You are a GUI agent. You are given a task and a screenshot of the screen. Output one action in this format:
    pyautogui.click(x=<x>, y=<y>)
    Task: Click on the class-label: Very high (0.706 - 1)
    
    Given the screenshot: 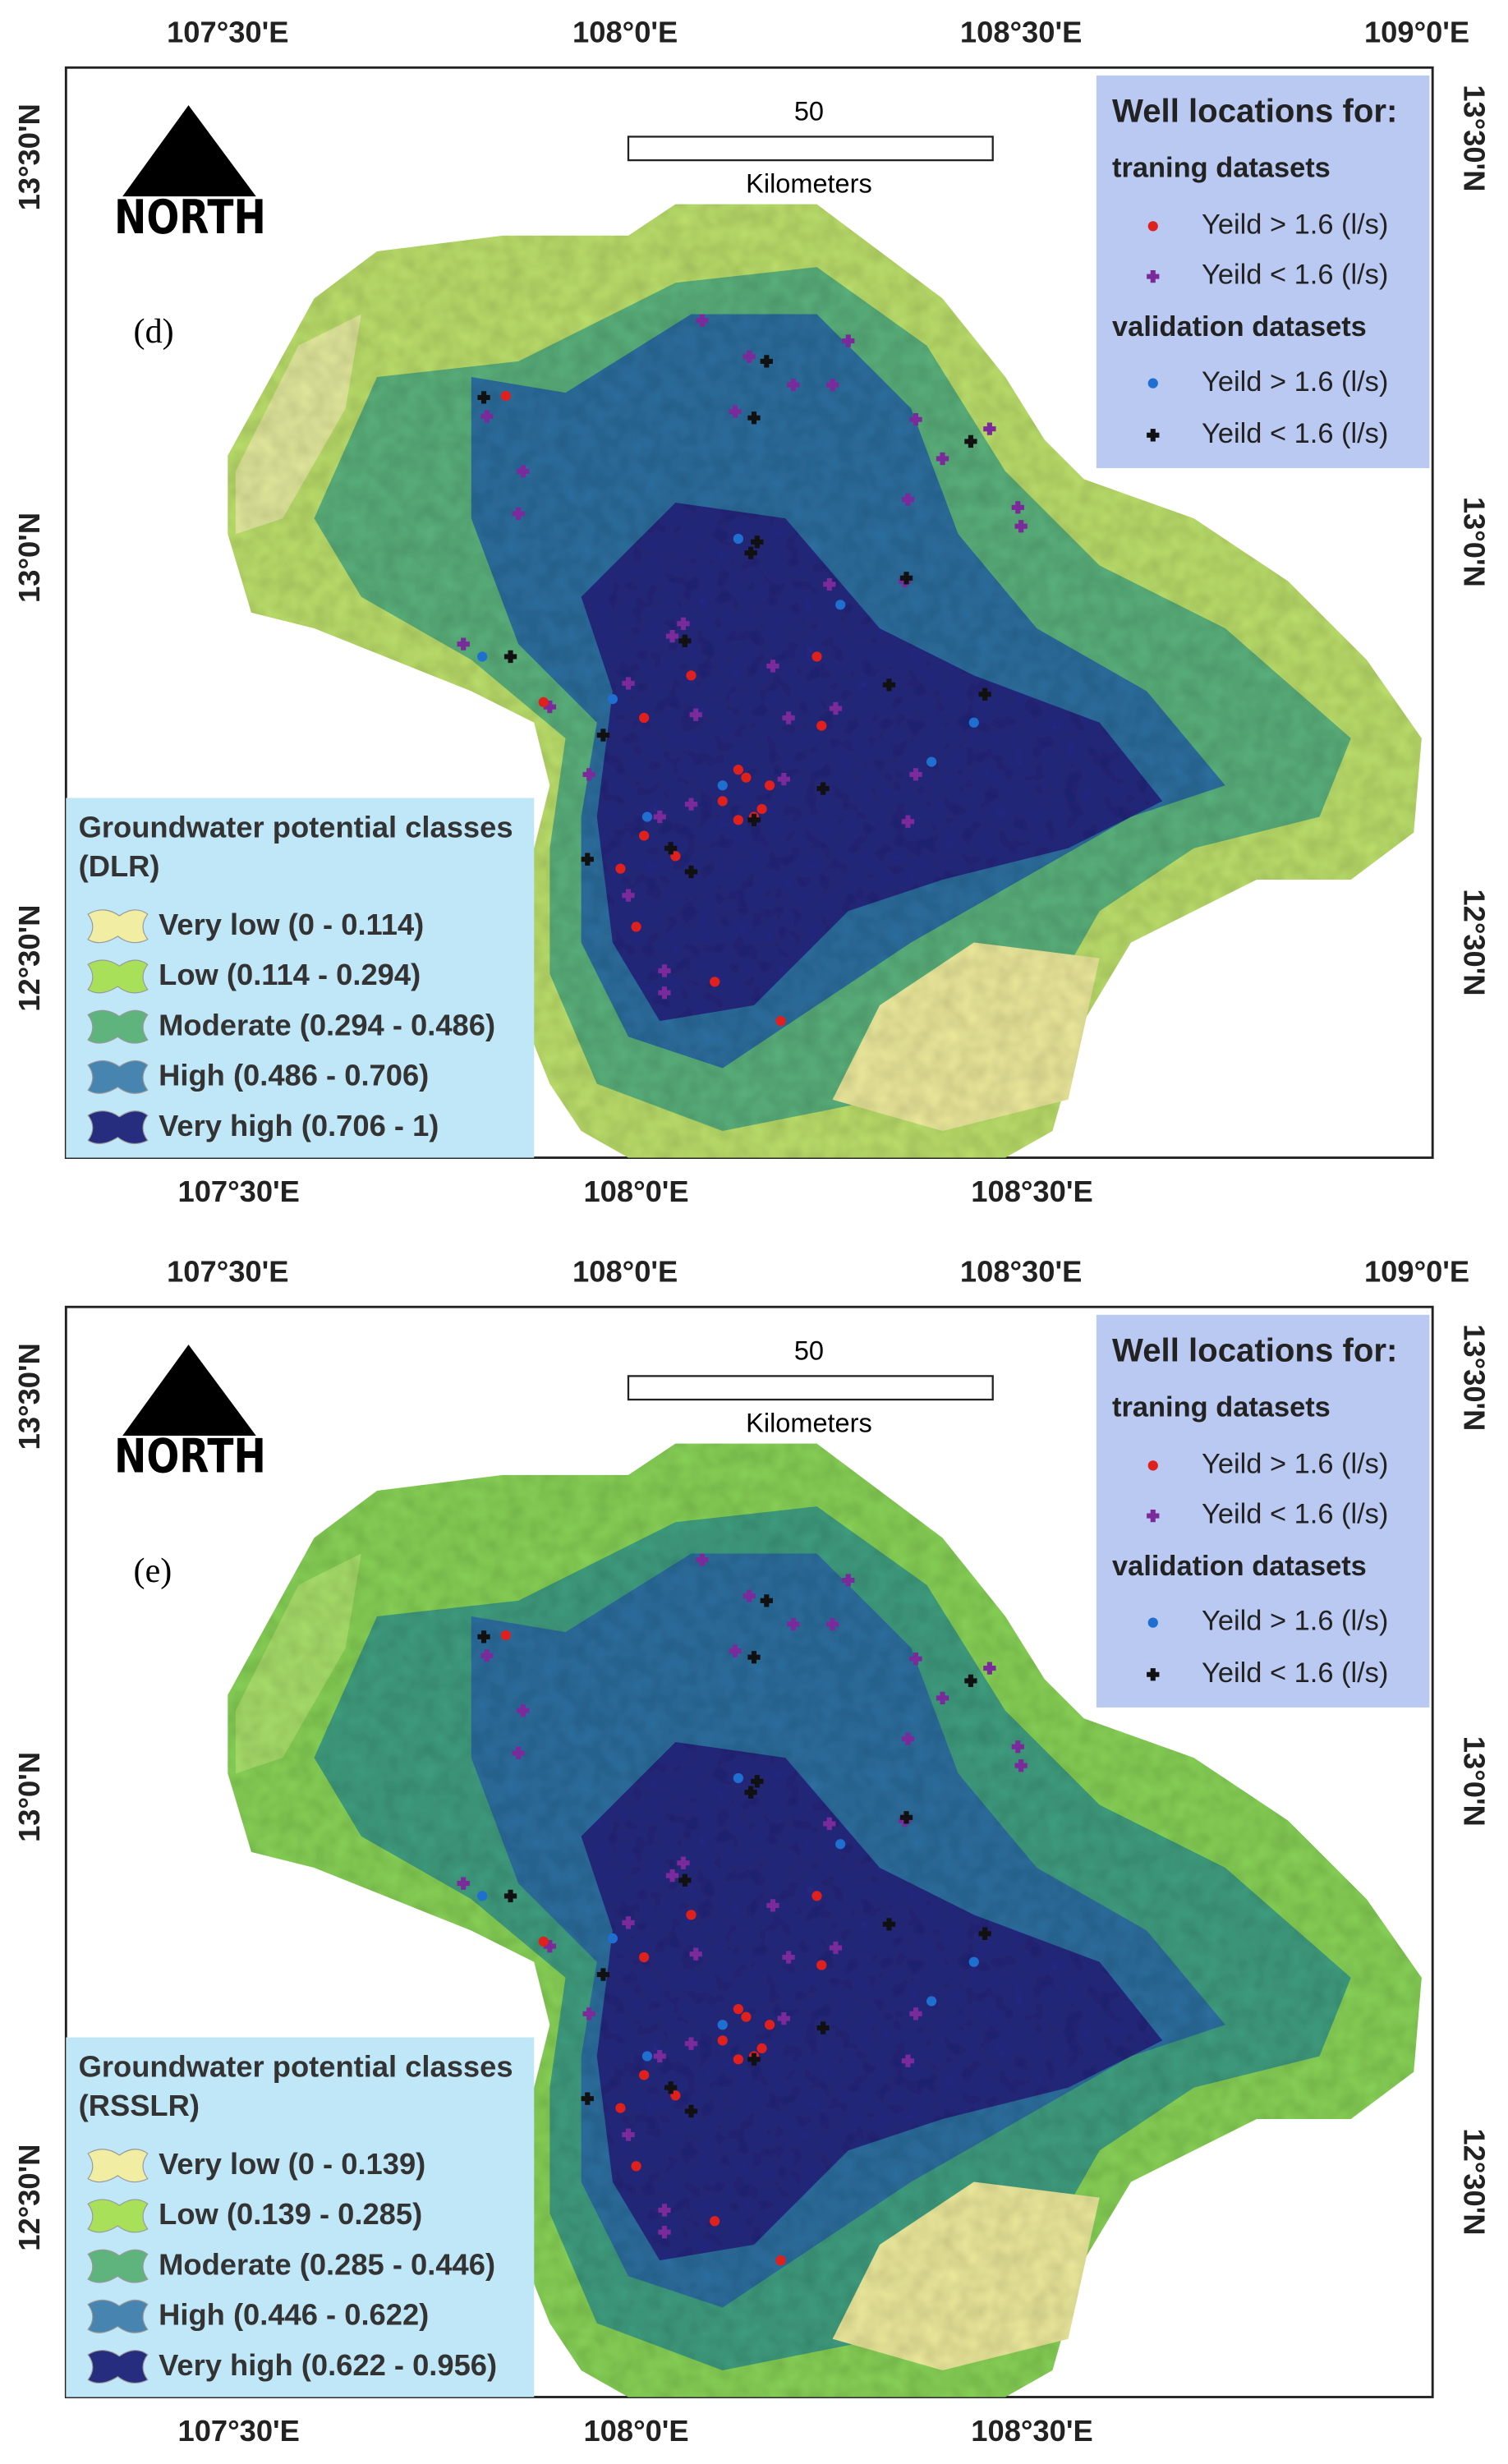 What is the action you would take?
    pyautogui.click(x=299, y=1125)
    